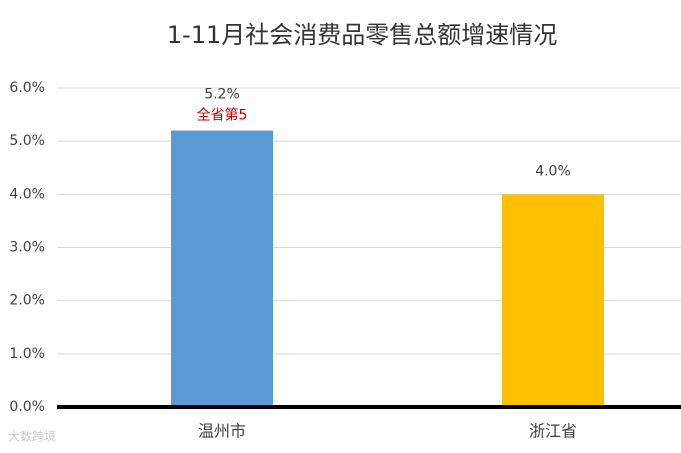  What do you see at coordinates (553, 171) in the screenshot?
I see `value-label: 4.0%` at bounding box center [553, 171].